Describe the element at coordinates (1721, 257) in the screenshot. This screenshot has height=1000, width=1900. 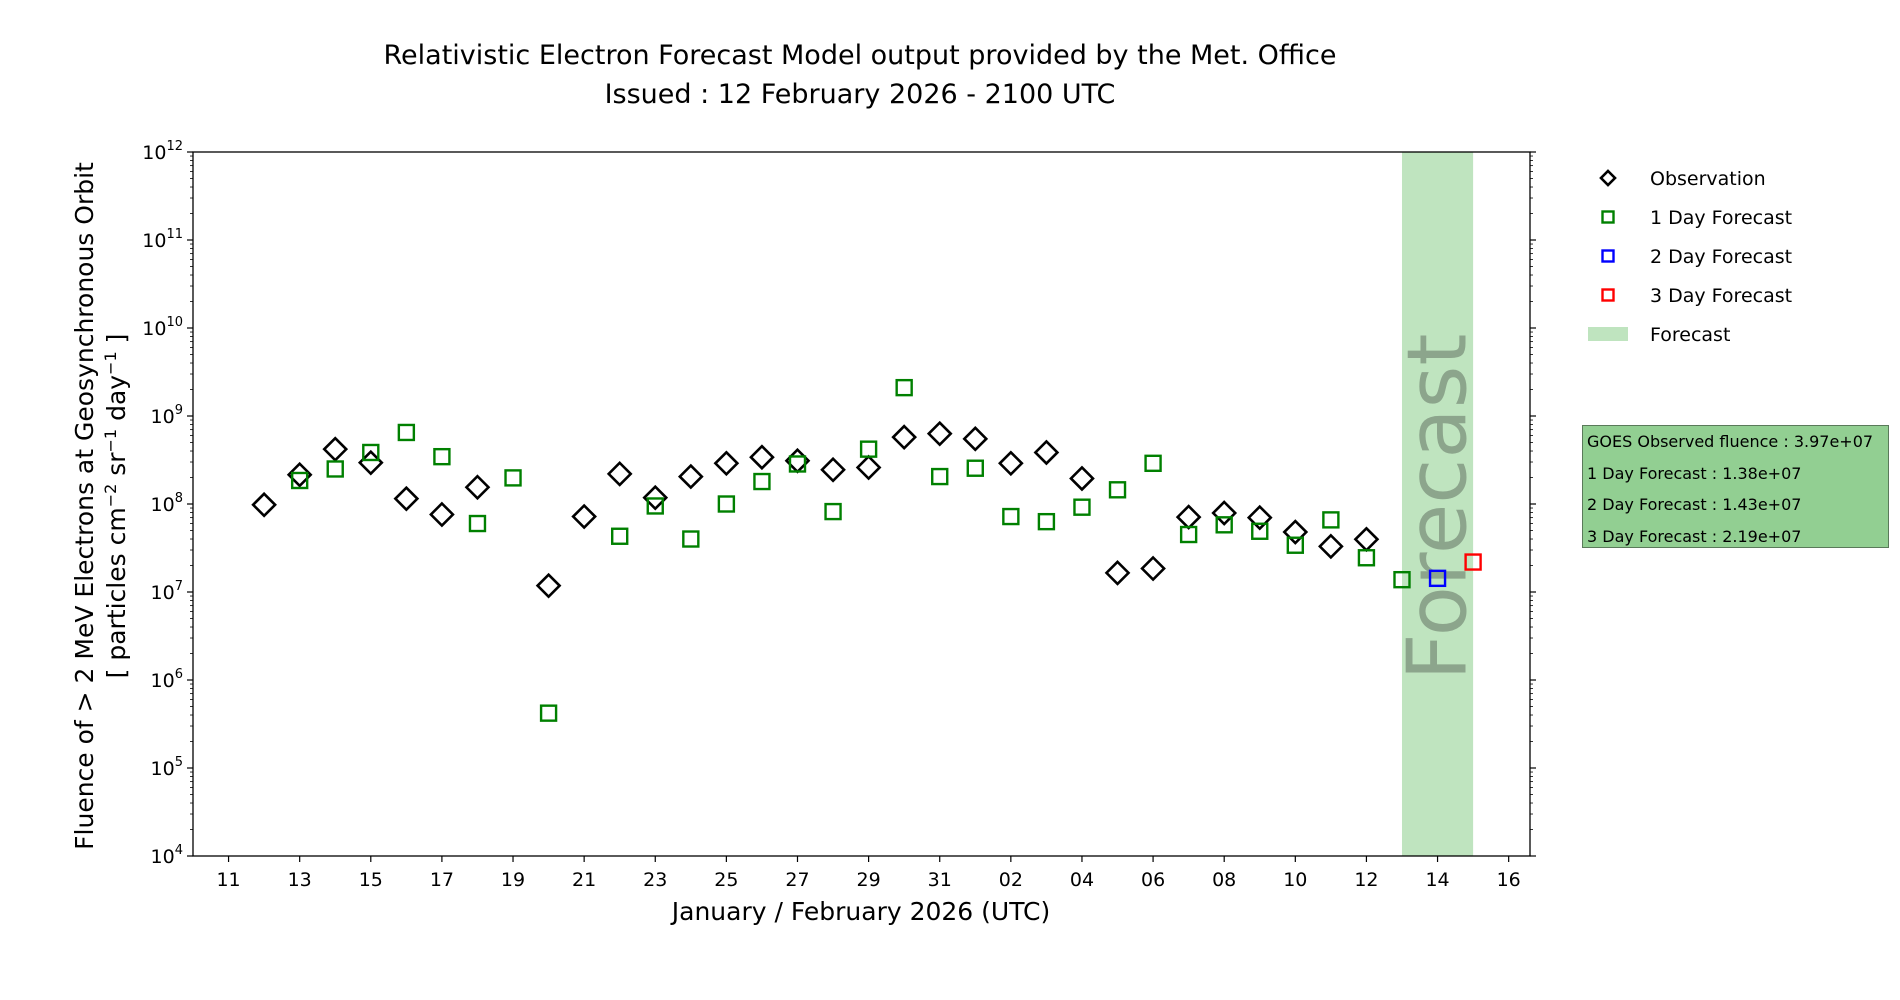
I see `legend-2-day-forecast-label: 2 Day Forecast` at that location.